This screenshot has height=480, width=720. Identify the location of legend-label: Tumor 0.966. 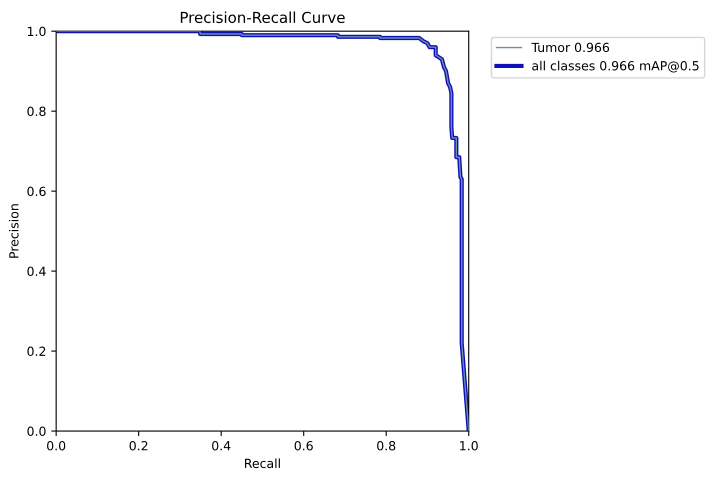
(570, 47).